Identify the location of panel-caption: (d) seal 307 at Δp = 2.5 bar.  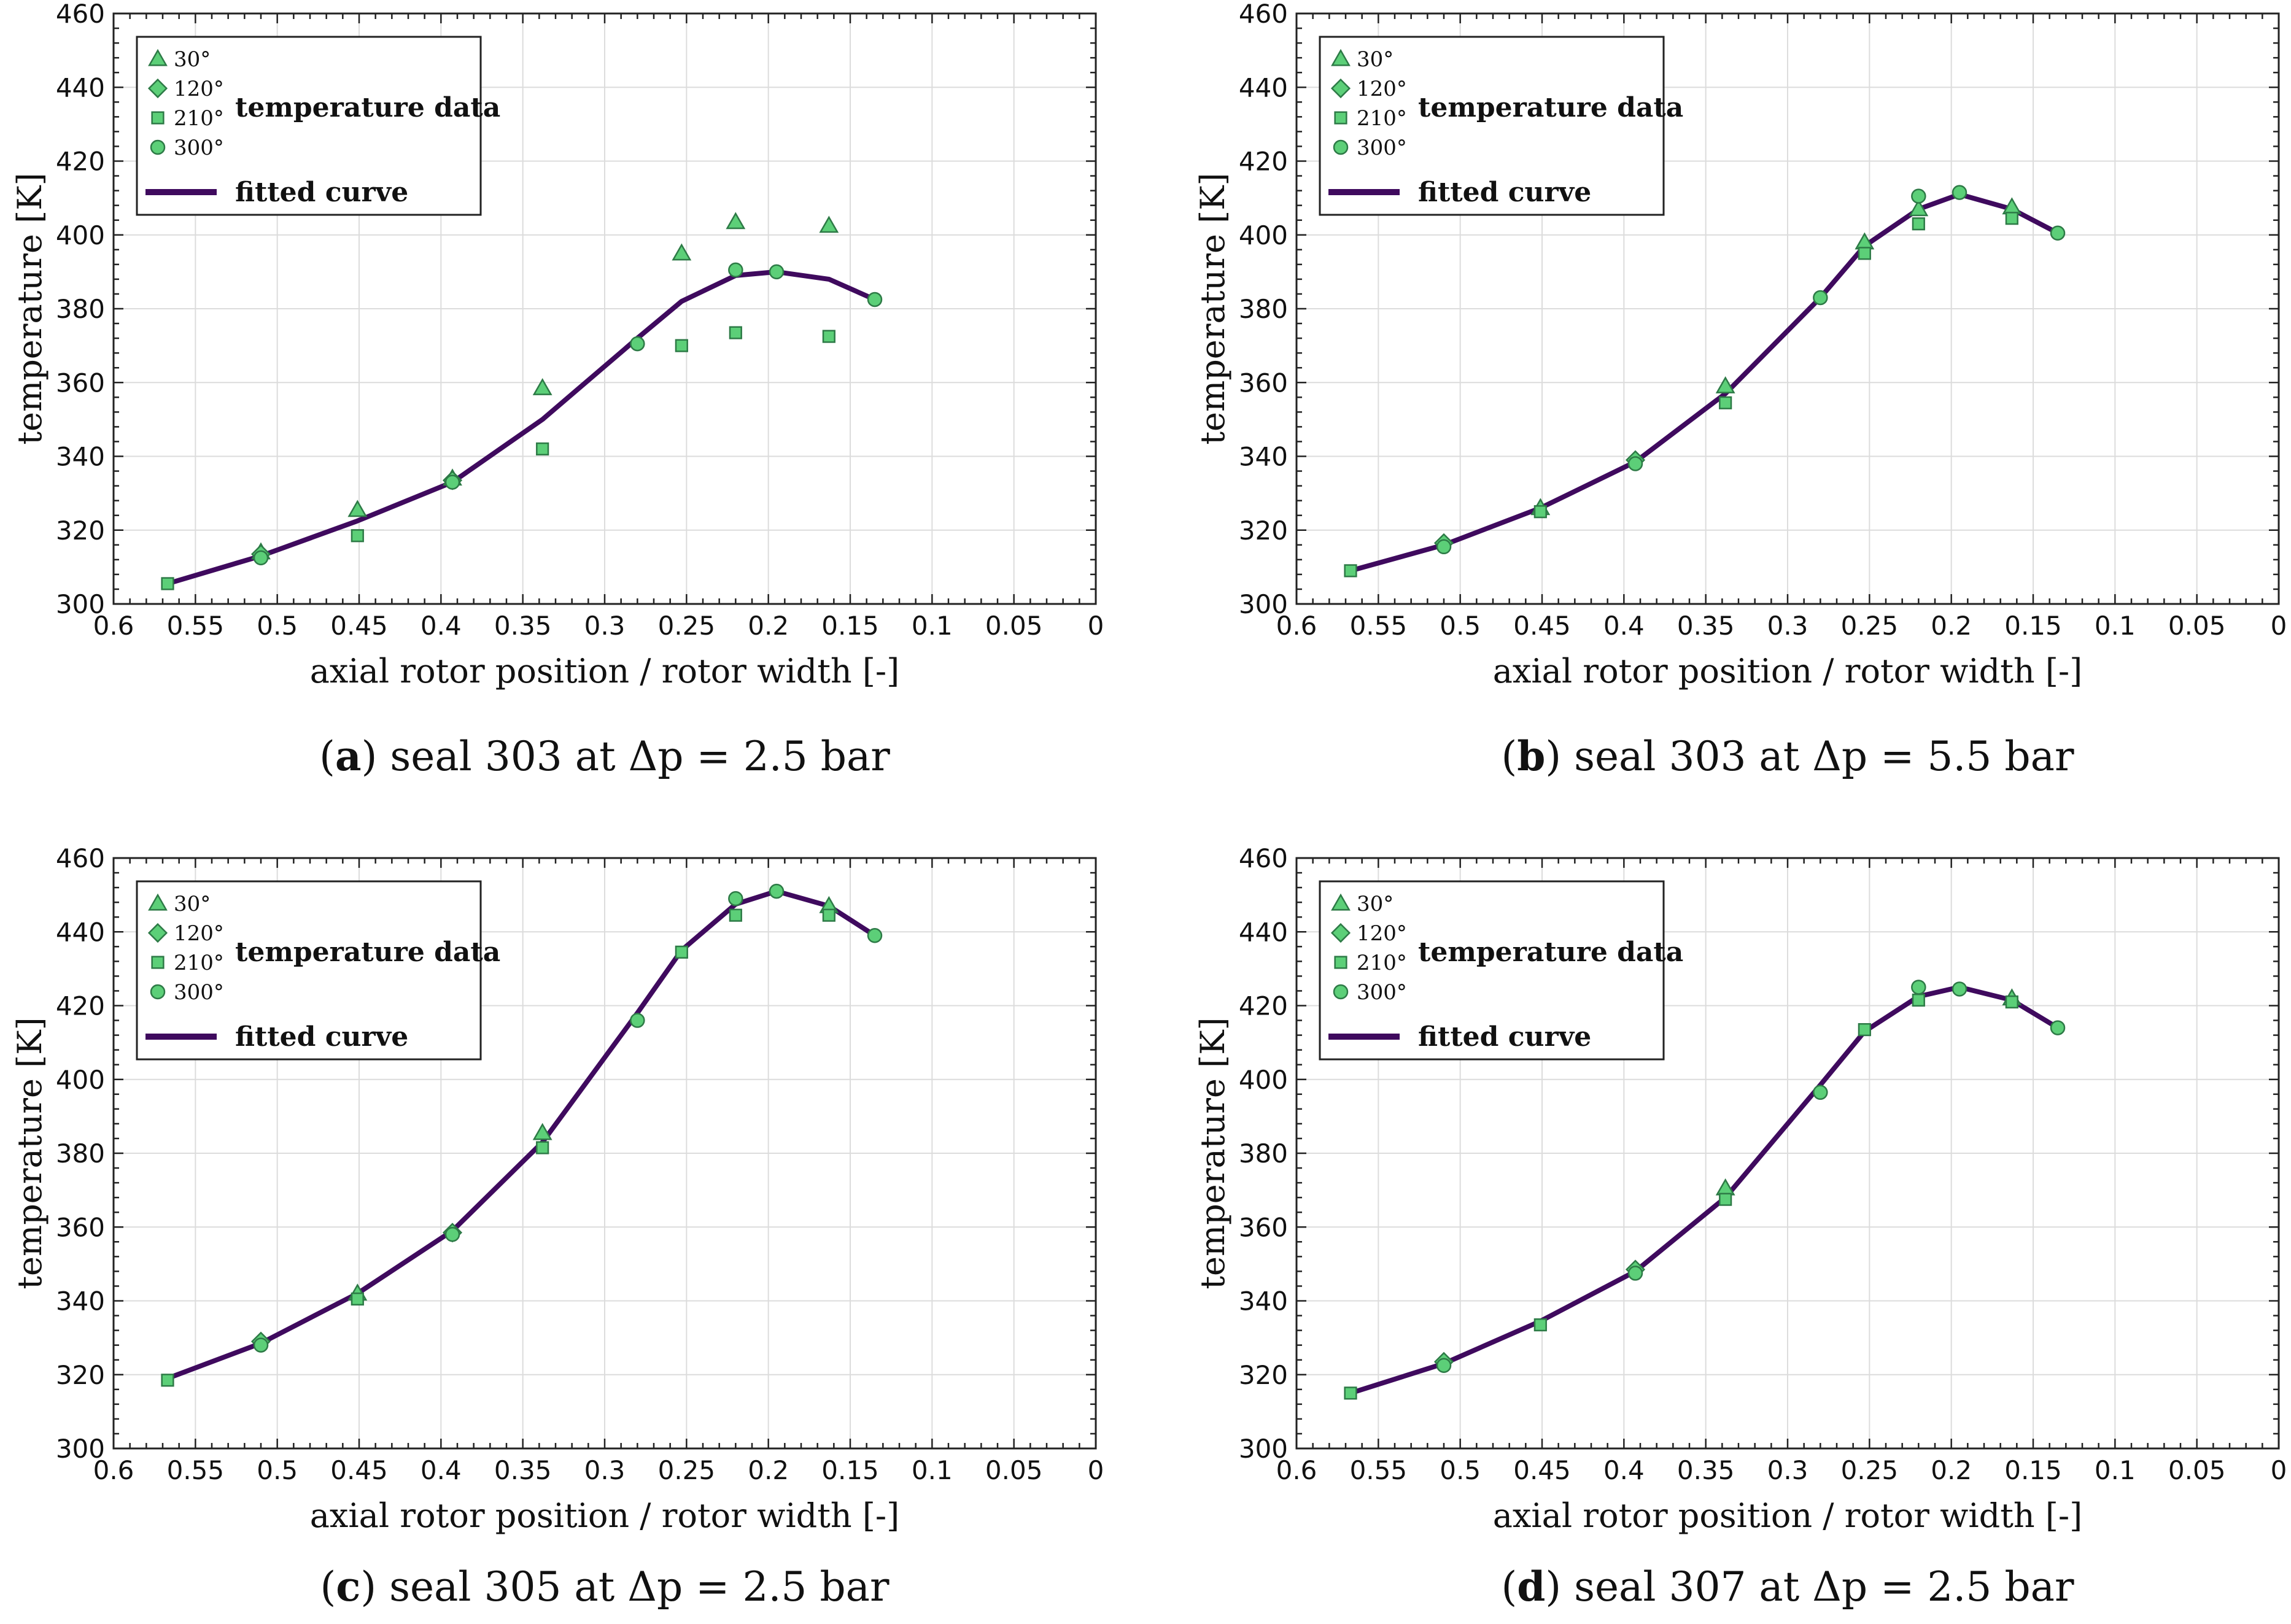
(1787, 1586).